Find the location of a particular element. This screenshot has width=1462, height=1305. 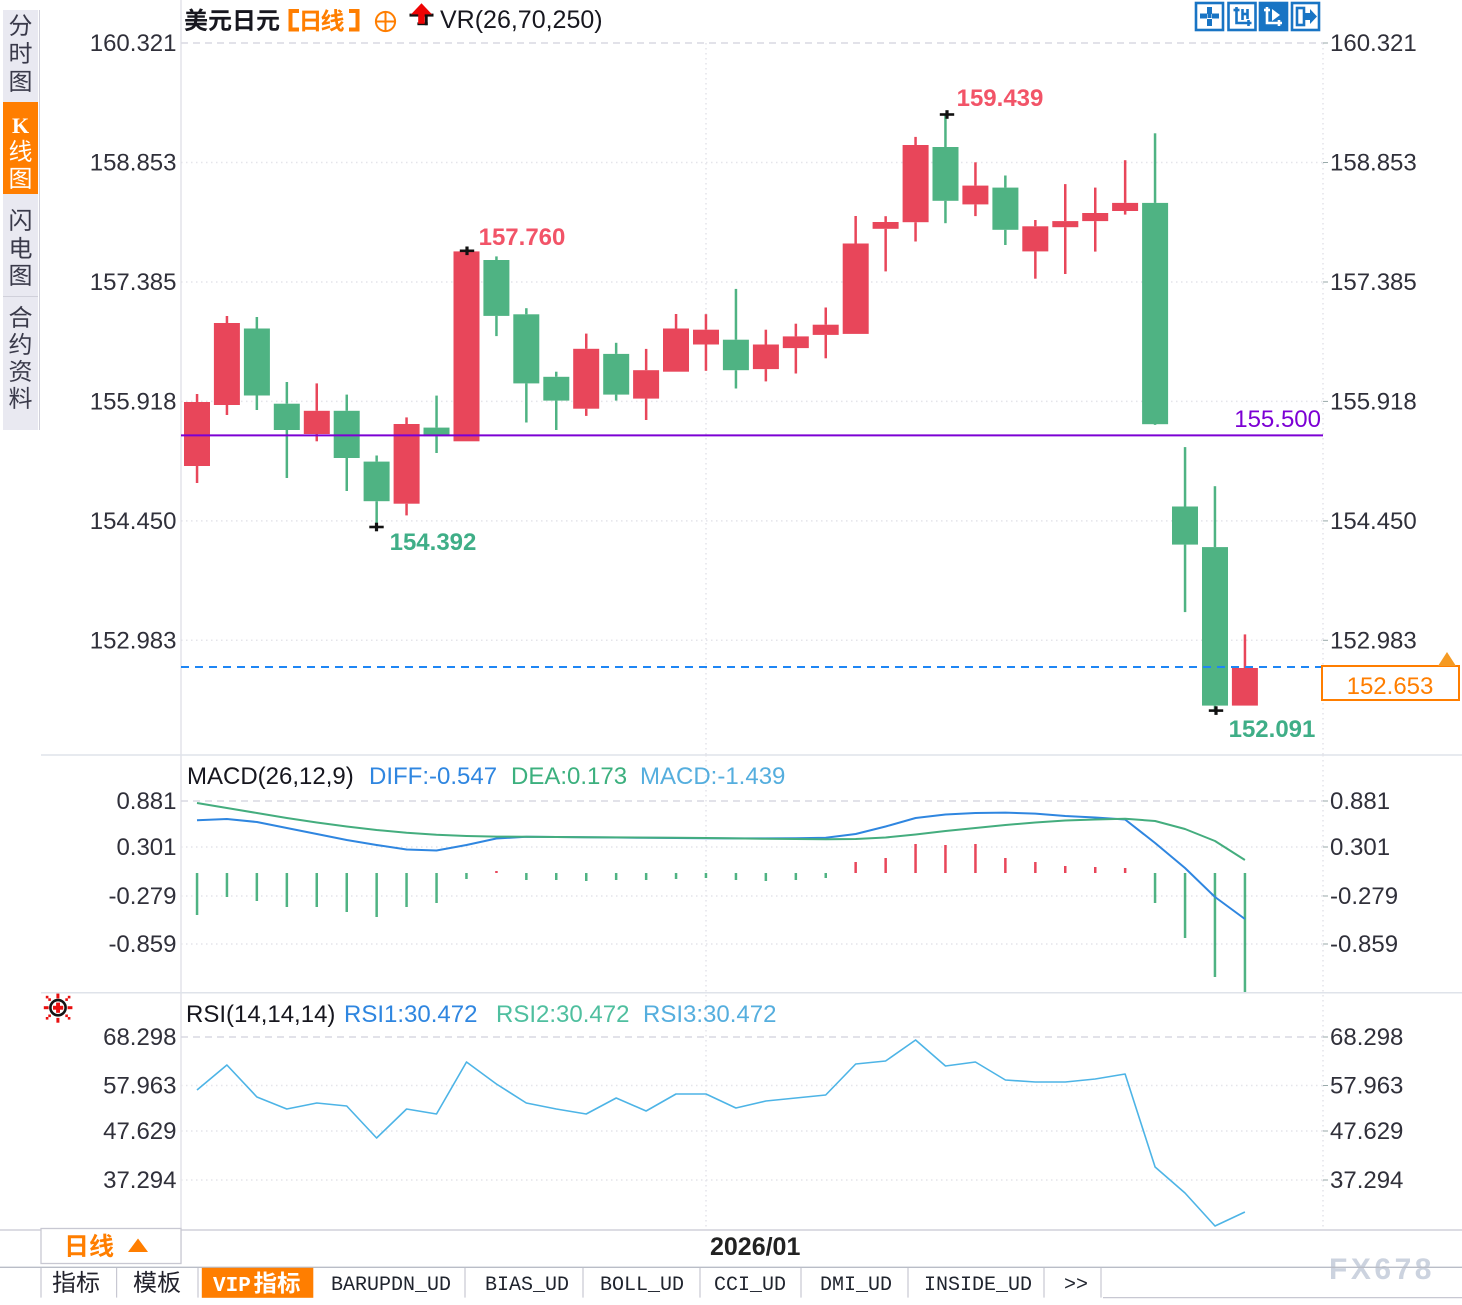

svg-text: RSI1:30.472 is located at coordinates (410, 1014).